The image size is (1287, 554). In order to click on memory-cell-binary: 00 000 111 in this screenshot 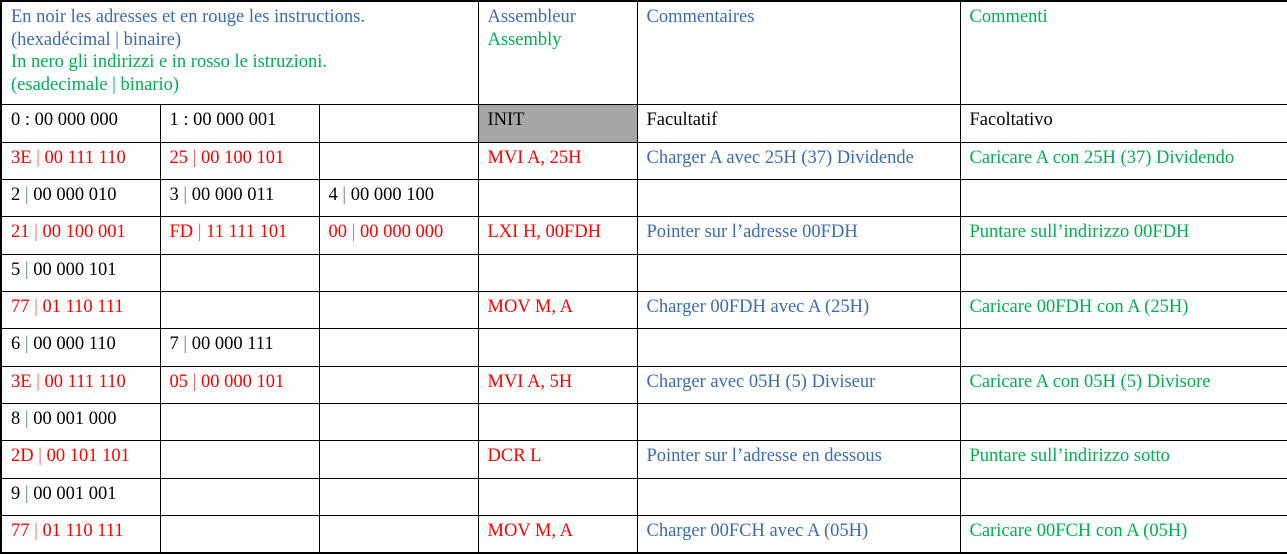, I will do `click(230, 344)`.